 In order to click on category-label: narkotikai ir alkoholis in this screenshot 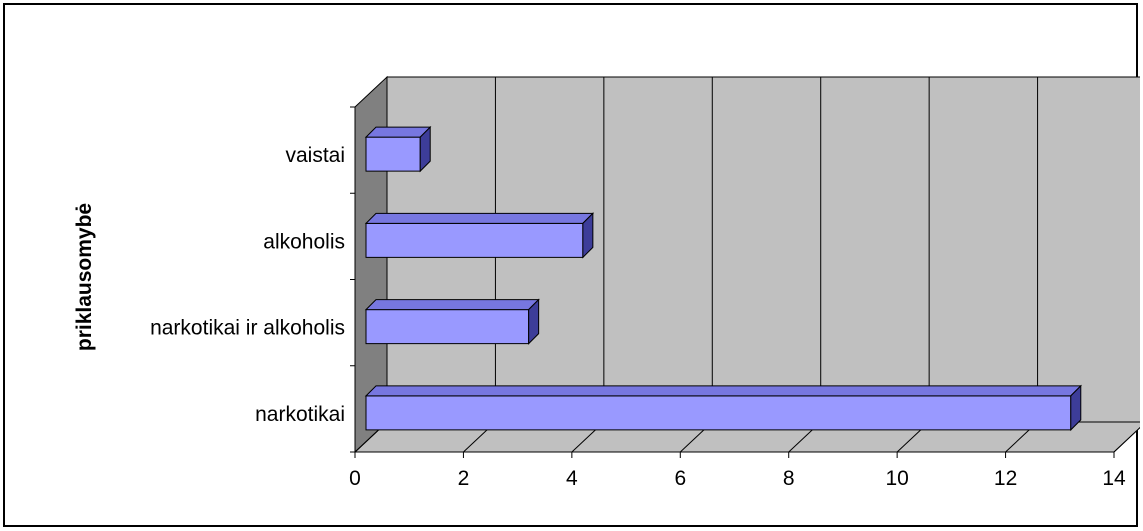, I will do `click(247, 328)`.